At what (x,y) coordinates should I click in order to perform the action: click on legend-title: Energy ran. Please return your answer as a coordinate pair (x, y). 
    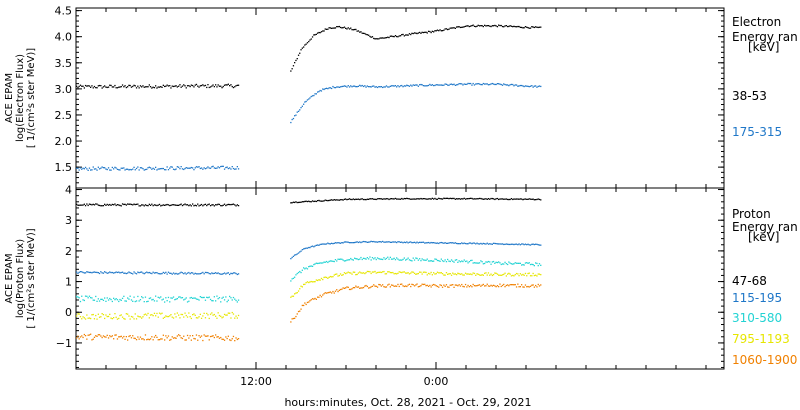
    Looking at the image, I should click on (765, 37).